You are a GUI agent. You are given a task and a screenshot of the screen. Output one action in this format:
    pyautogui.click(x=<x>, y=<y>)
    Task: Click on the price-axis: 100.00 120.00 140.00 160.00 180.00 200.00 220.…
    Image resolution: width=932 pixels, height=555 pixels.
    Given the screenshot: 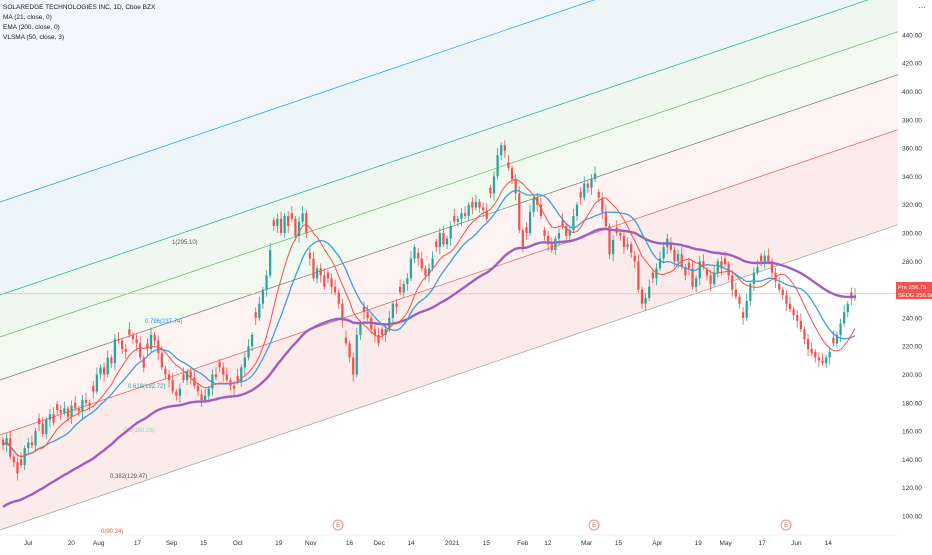 What is the action you would take?
    pyautogui.click(x=915, y=275)
    